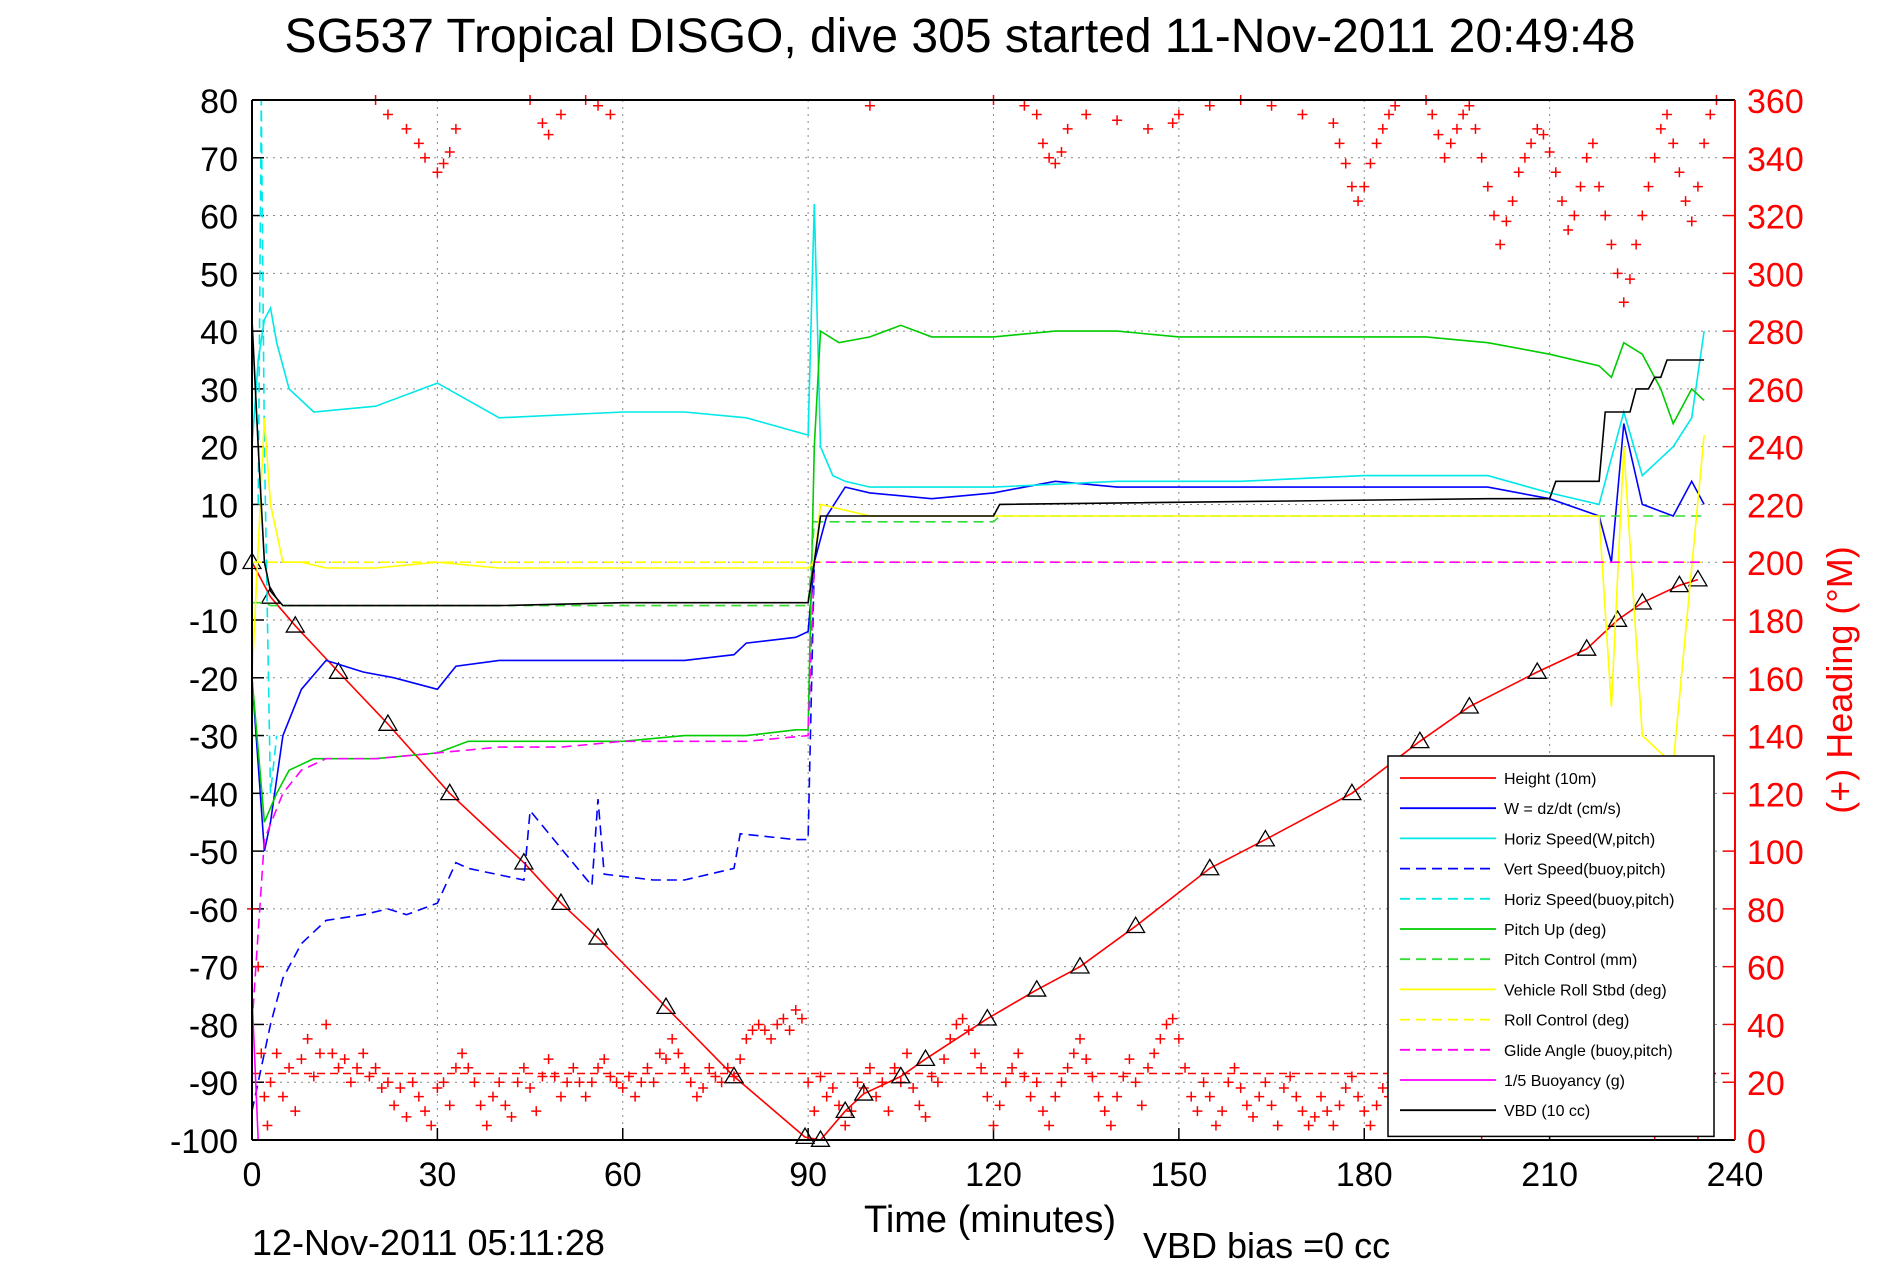 The image size is (1891, 1267). I want to click on x-tick-label: 150, so click(1179, 1175).